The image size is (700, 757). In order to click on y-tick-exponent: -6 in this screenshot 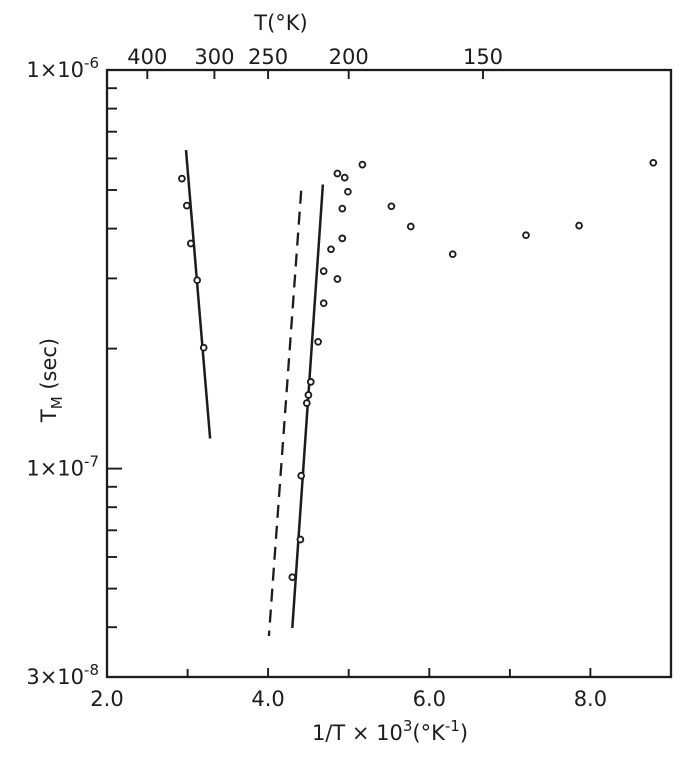, I will do `click(91, 63)`.